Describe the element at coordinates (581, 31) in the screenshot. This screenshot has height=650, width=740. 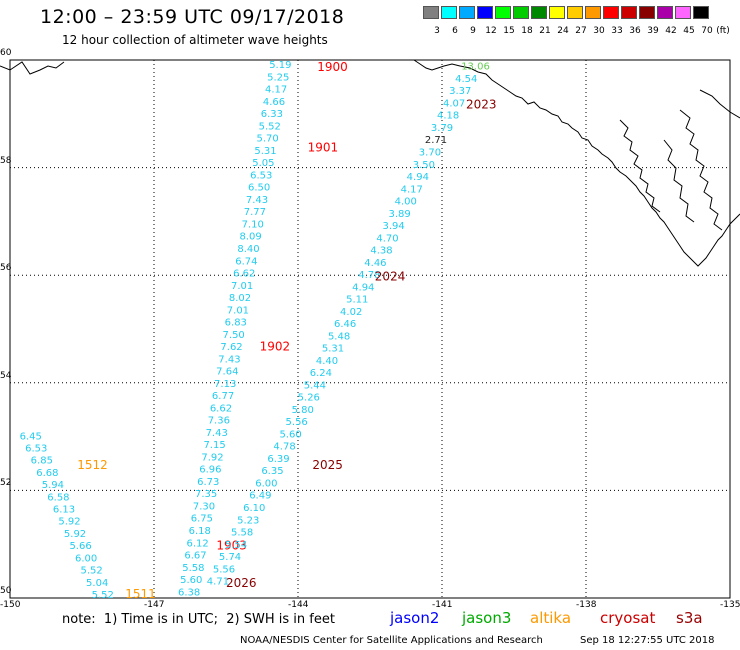
I see `scale-tick-label: 27` at that location.